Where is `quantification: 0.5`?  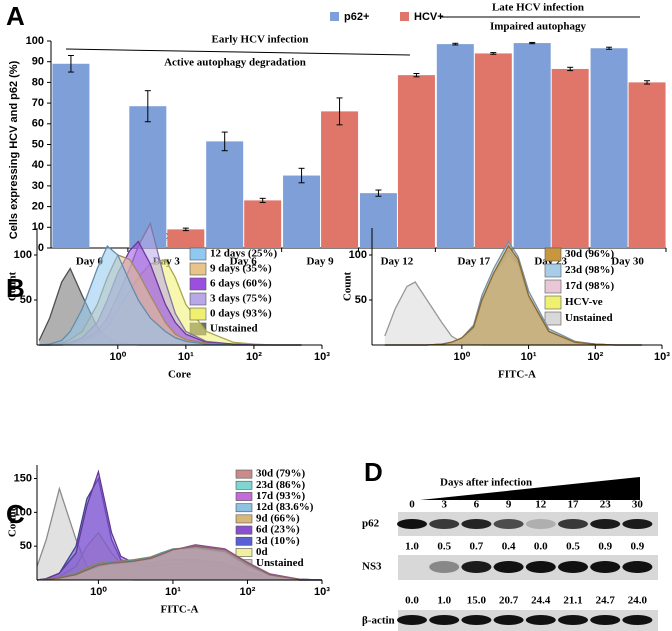
quantification: 0.5 is located at coordinates (444, 547).